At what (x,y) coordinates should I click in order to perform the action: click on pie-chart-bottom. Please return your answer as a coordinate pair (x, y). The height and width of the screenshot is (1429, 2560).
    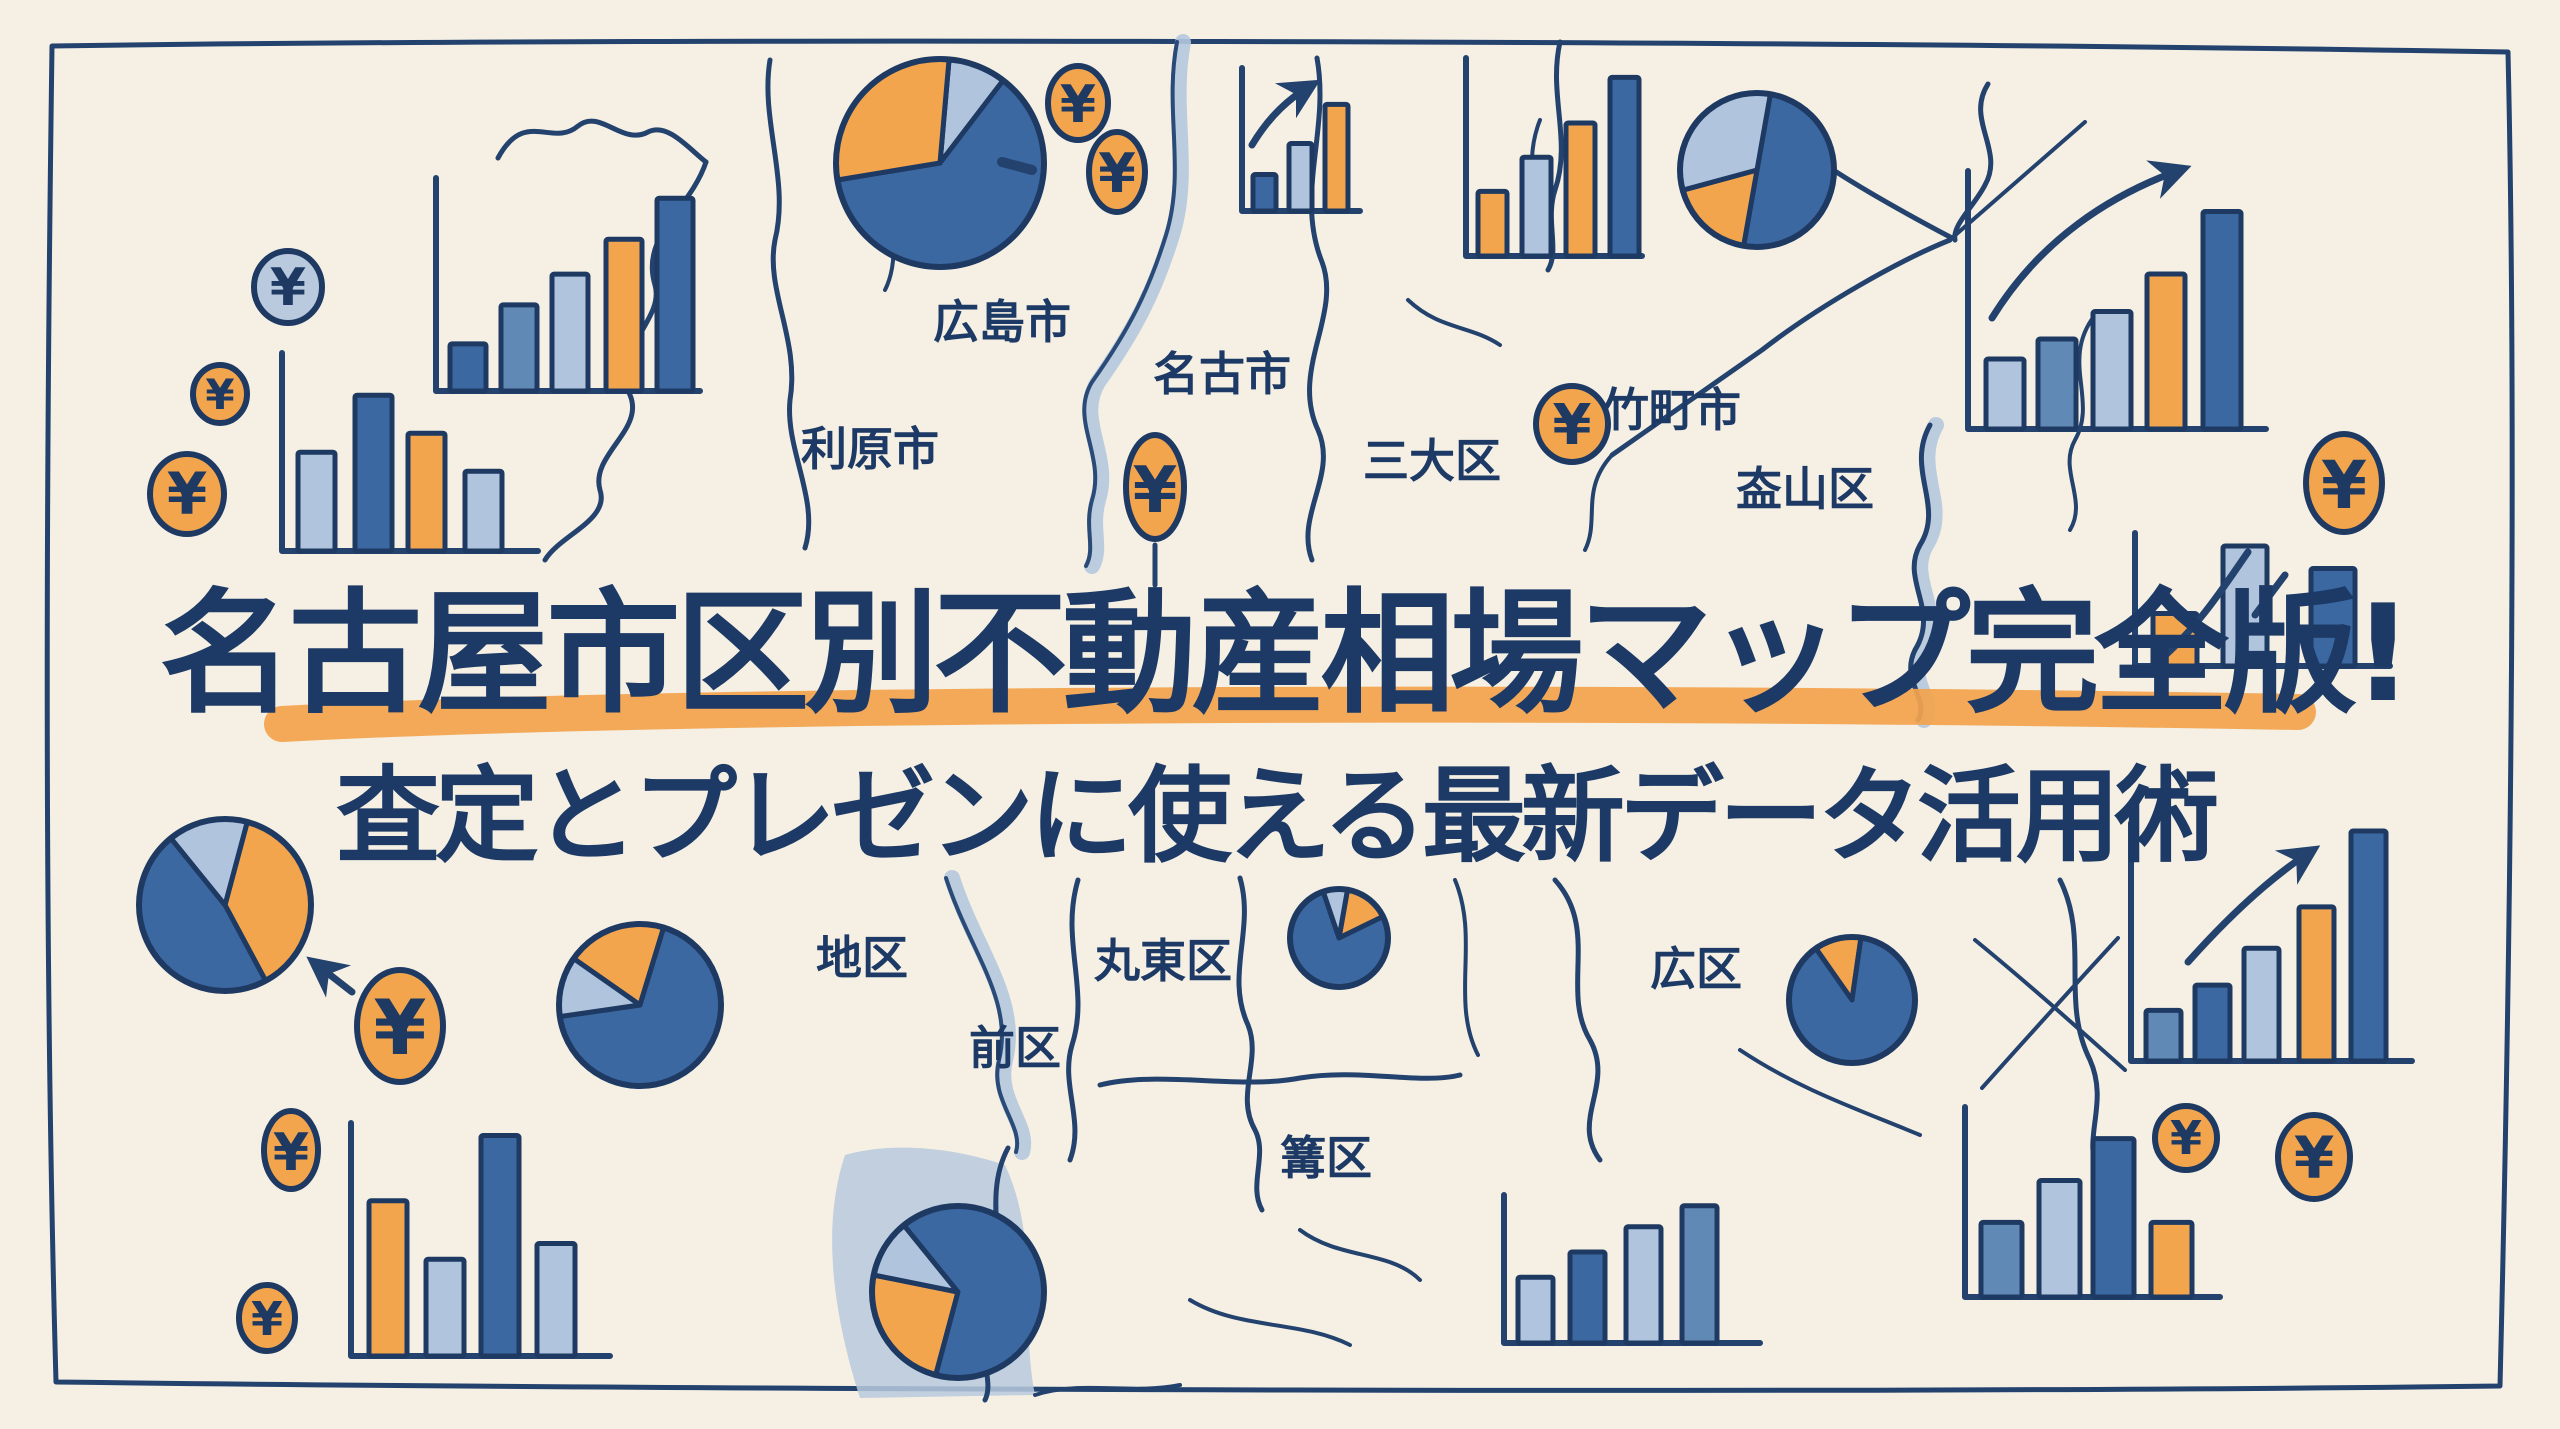
    Looking at the image, I should click on (958, 1292).